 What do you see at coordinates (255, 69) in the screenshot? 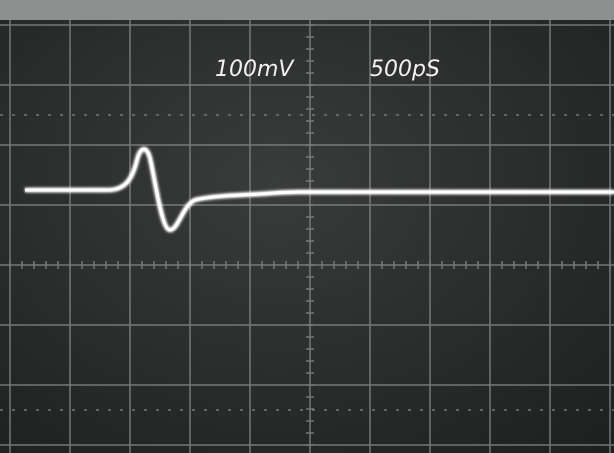
I see `volts-per-div: 100mV` at bounding box center [255, 69].